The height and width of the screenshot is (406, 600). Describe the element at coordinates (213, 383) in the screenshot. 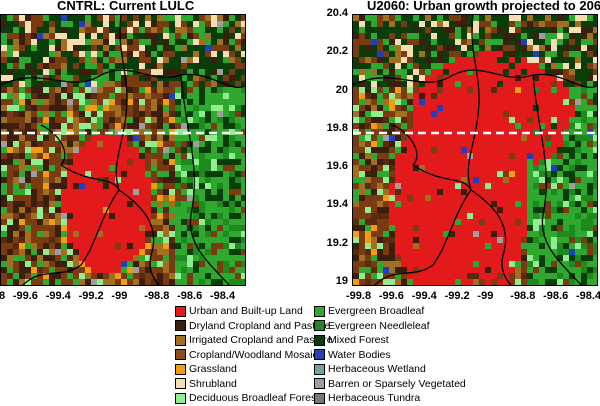

I see `legend-label: Shrubland` at that location.